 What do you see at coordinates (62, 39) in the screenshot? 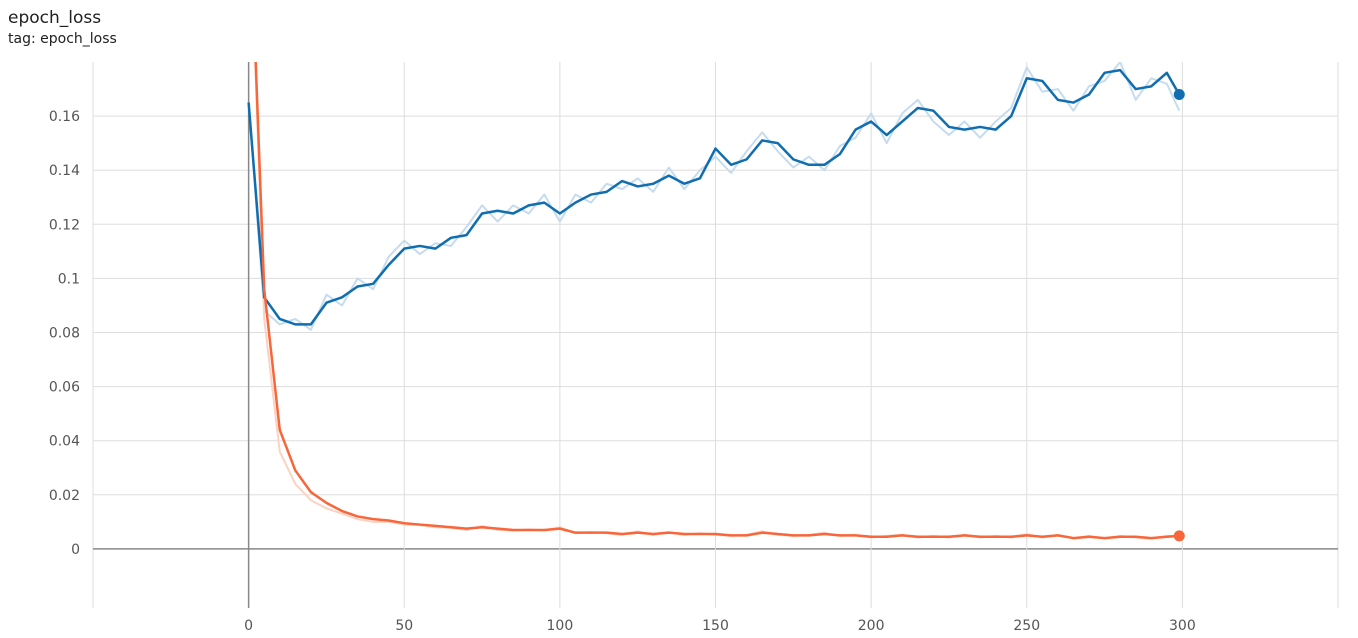
I see `chart-subtitle: tag: epoch_loss` at bounding box center [62, 39].